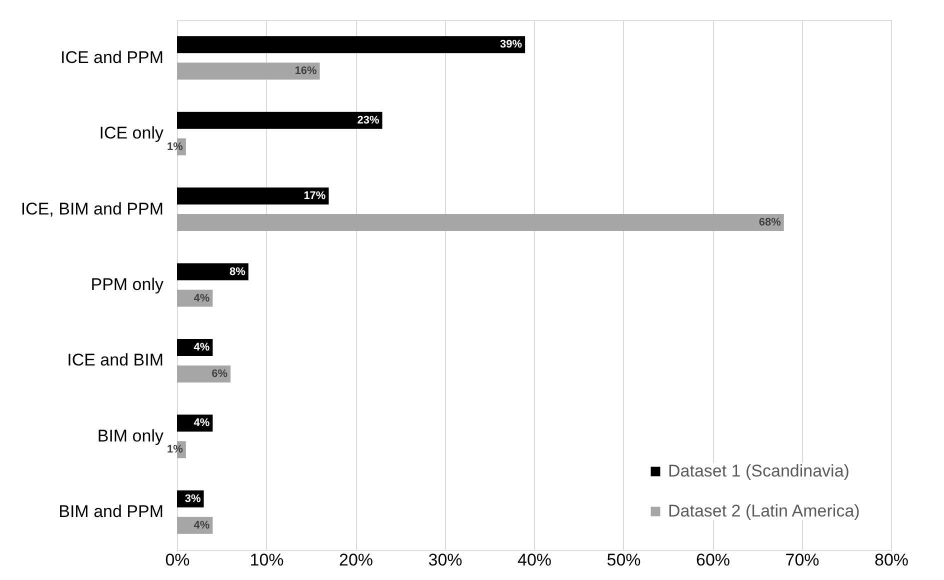 The image size is (944, 580). What do you see at coordinates (220, 374) in the screenshot?
I see `data-label: 6%` at bounding box center [220, 374].